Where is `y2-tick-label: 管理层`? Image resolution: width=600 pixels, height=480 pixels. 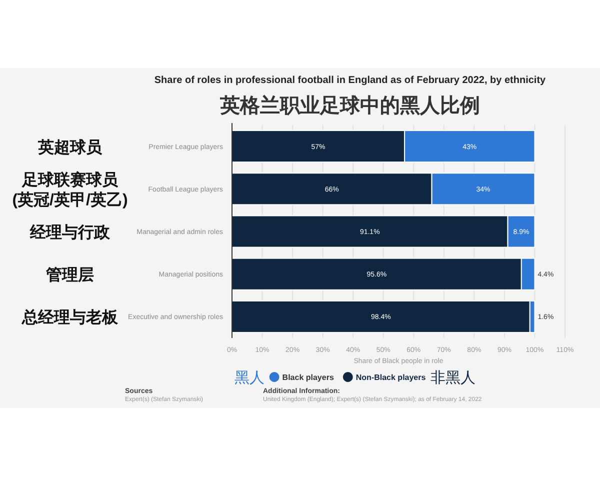 y2-tick-label: 管理层 is located at coordinates (69, 275).